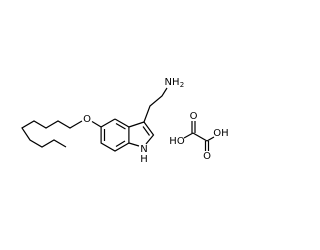  What do you see at coordinates (172, 82) in the screenshot?
I see `amine-label: NH` at bounding box center [172, 82].